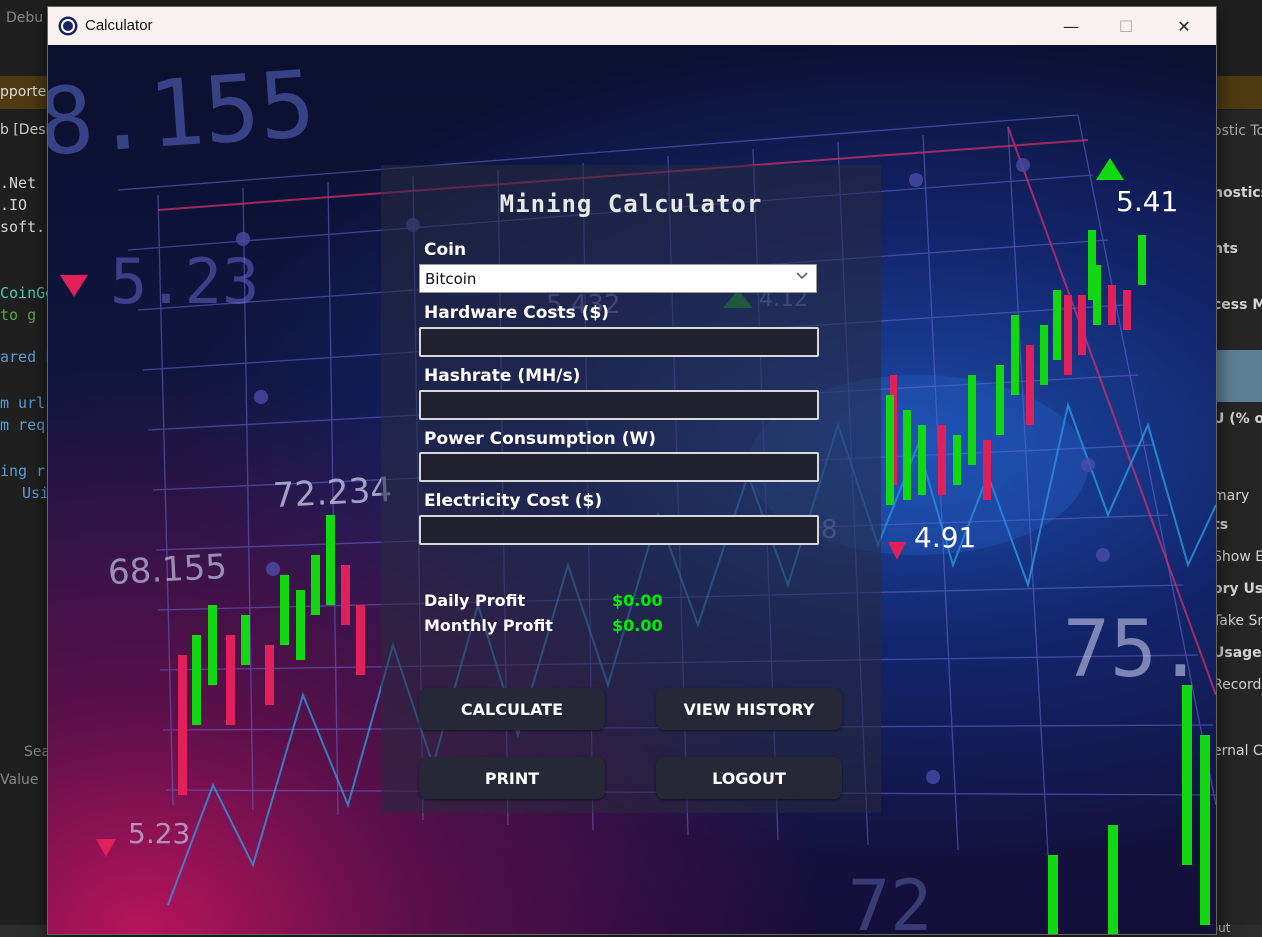 This screenshot has width=1262, height=937. Describe the element at coordinates (1237, 131) in the screenshot. I see `diag-item: ostic To` at that location.